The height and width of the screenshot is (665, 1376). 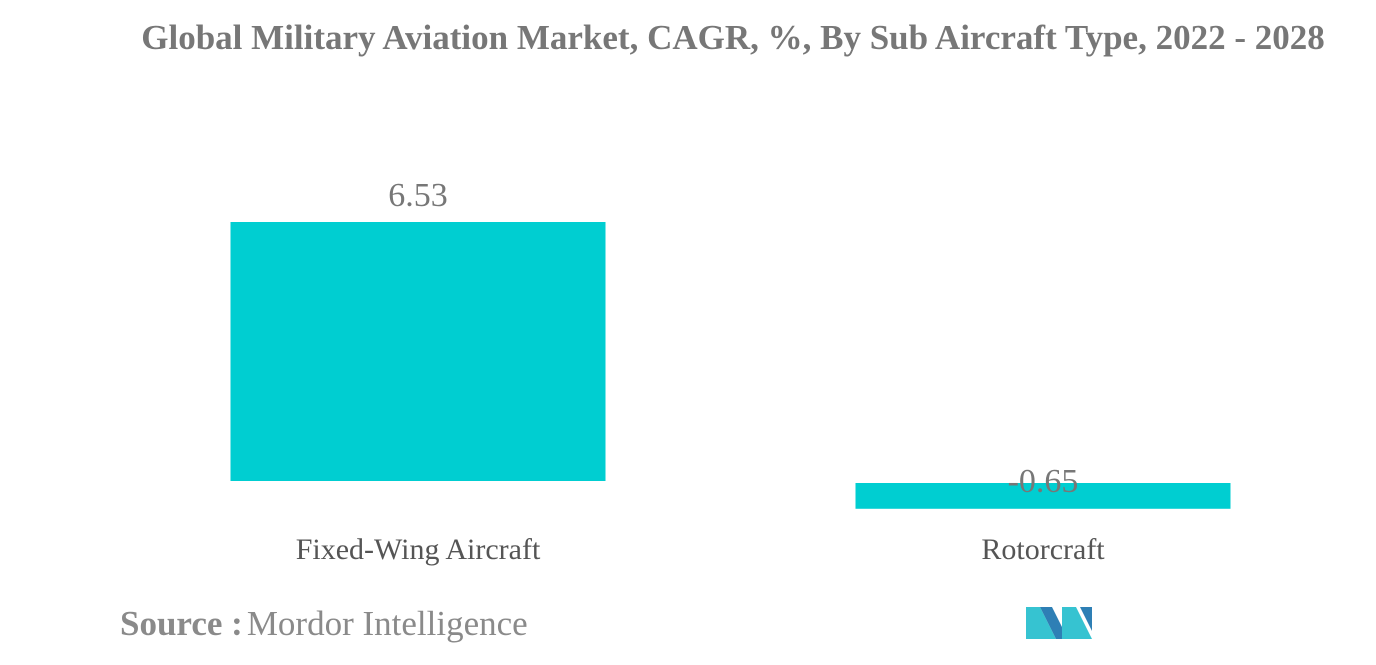 I want to click on category-label: Rotorcraft, so click(x=1043, y=549).